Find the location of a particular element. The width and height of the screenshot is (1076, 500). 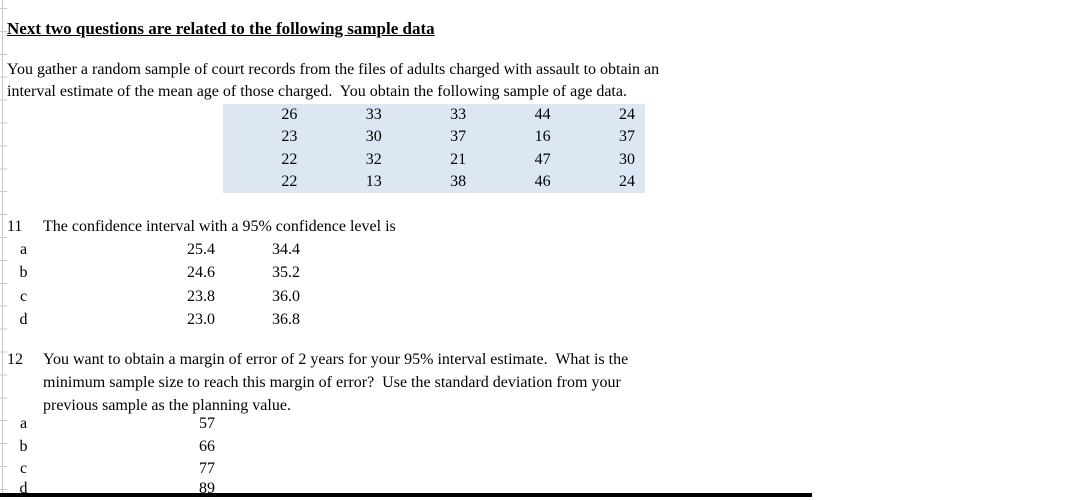

q11-option-a: a 25.4 34.4 is located at coordinates (160, 250).